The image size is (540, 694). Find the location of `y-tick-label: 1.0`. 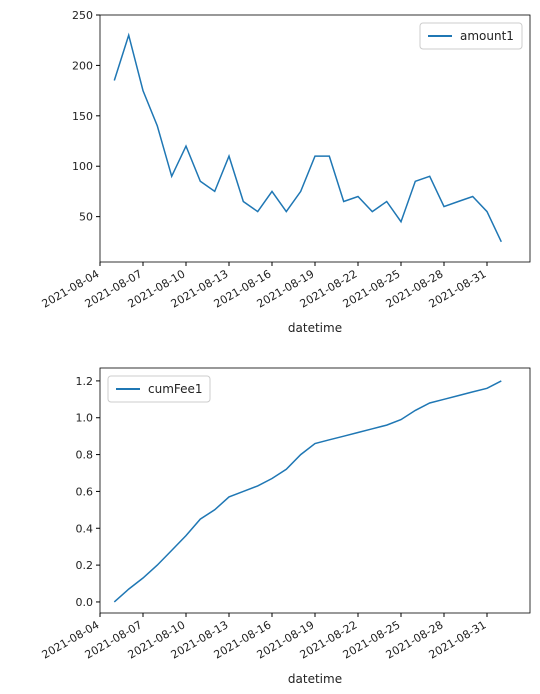

y-tick-label: 1.0 is located at coordinates (85, 418).